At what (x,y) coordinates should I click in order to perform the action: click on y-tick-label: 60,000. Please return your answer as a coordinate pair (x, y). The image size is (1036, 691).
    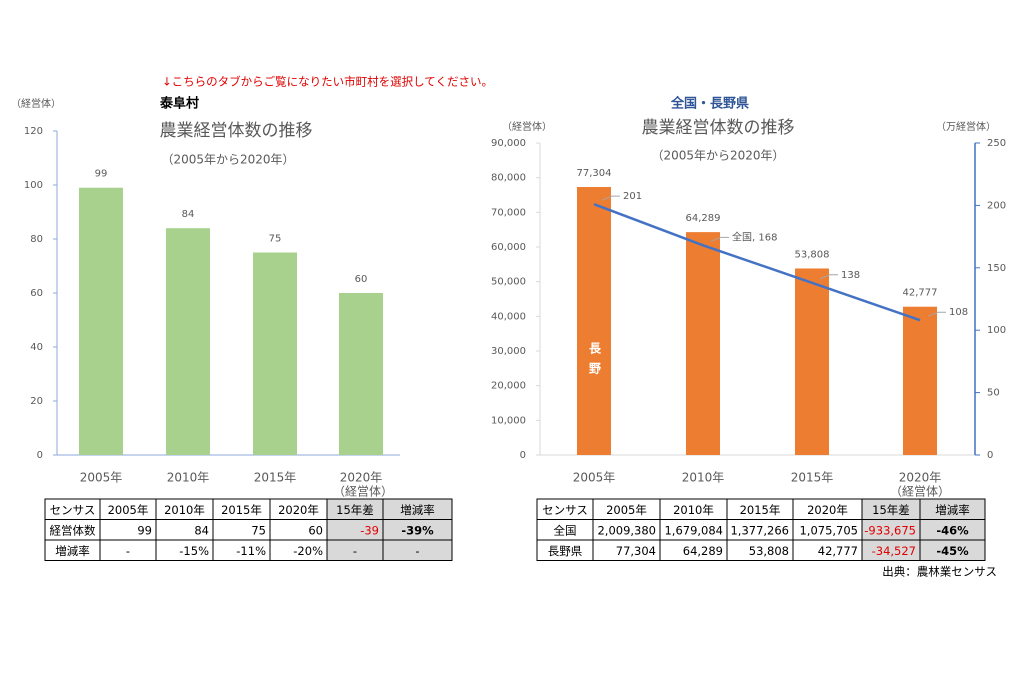
    Looking at the image, I should click on (508, 247).